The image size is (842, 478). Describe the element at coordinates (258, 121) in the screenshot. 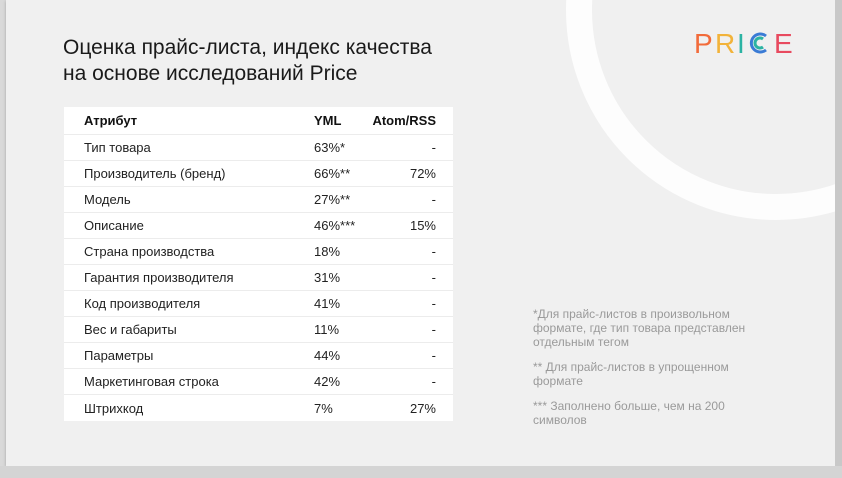

I see `table-header-row: Атрибут YML Atom/RSS` at that location.